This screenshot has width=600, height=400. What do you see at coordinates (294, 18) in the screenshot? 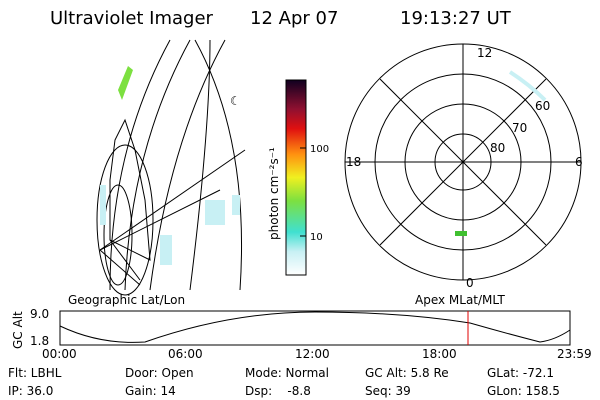
I see `date: 12 Apr 07` at bounding box center [294, 18].